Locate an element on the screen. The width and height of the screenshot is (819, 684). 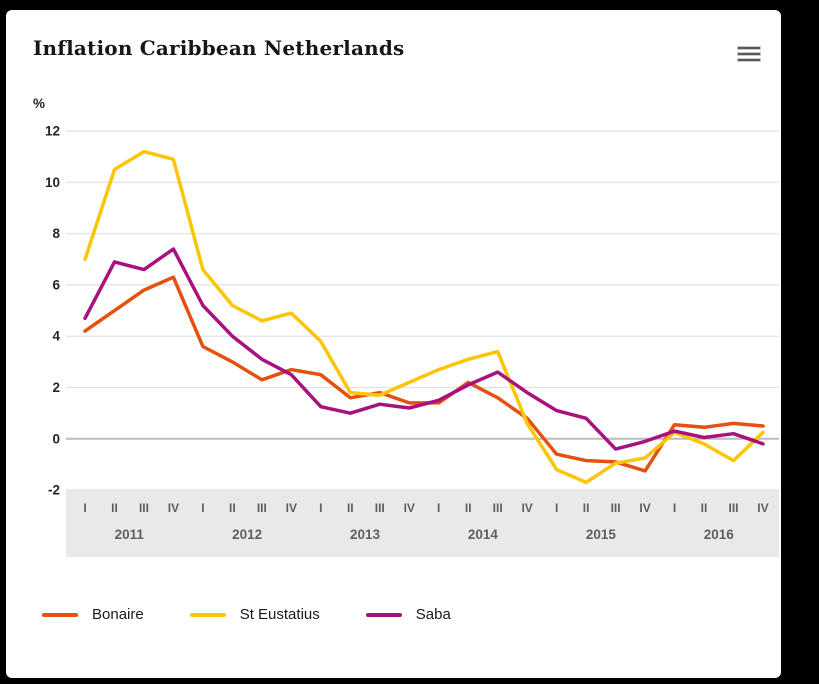
x-tick-label-year: 2014 is located at coordinates (483, 534).